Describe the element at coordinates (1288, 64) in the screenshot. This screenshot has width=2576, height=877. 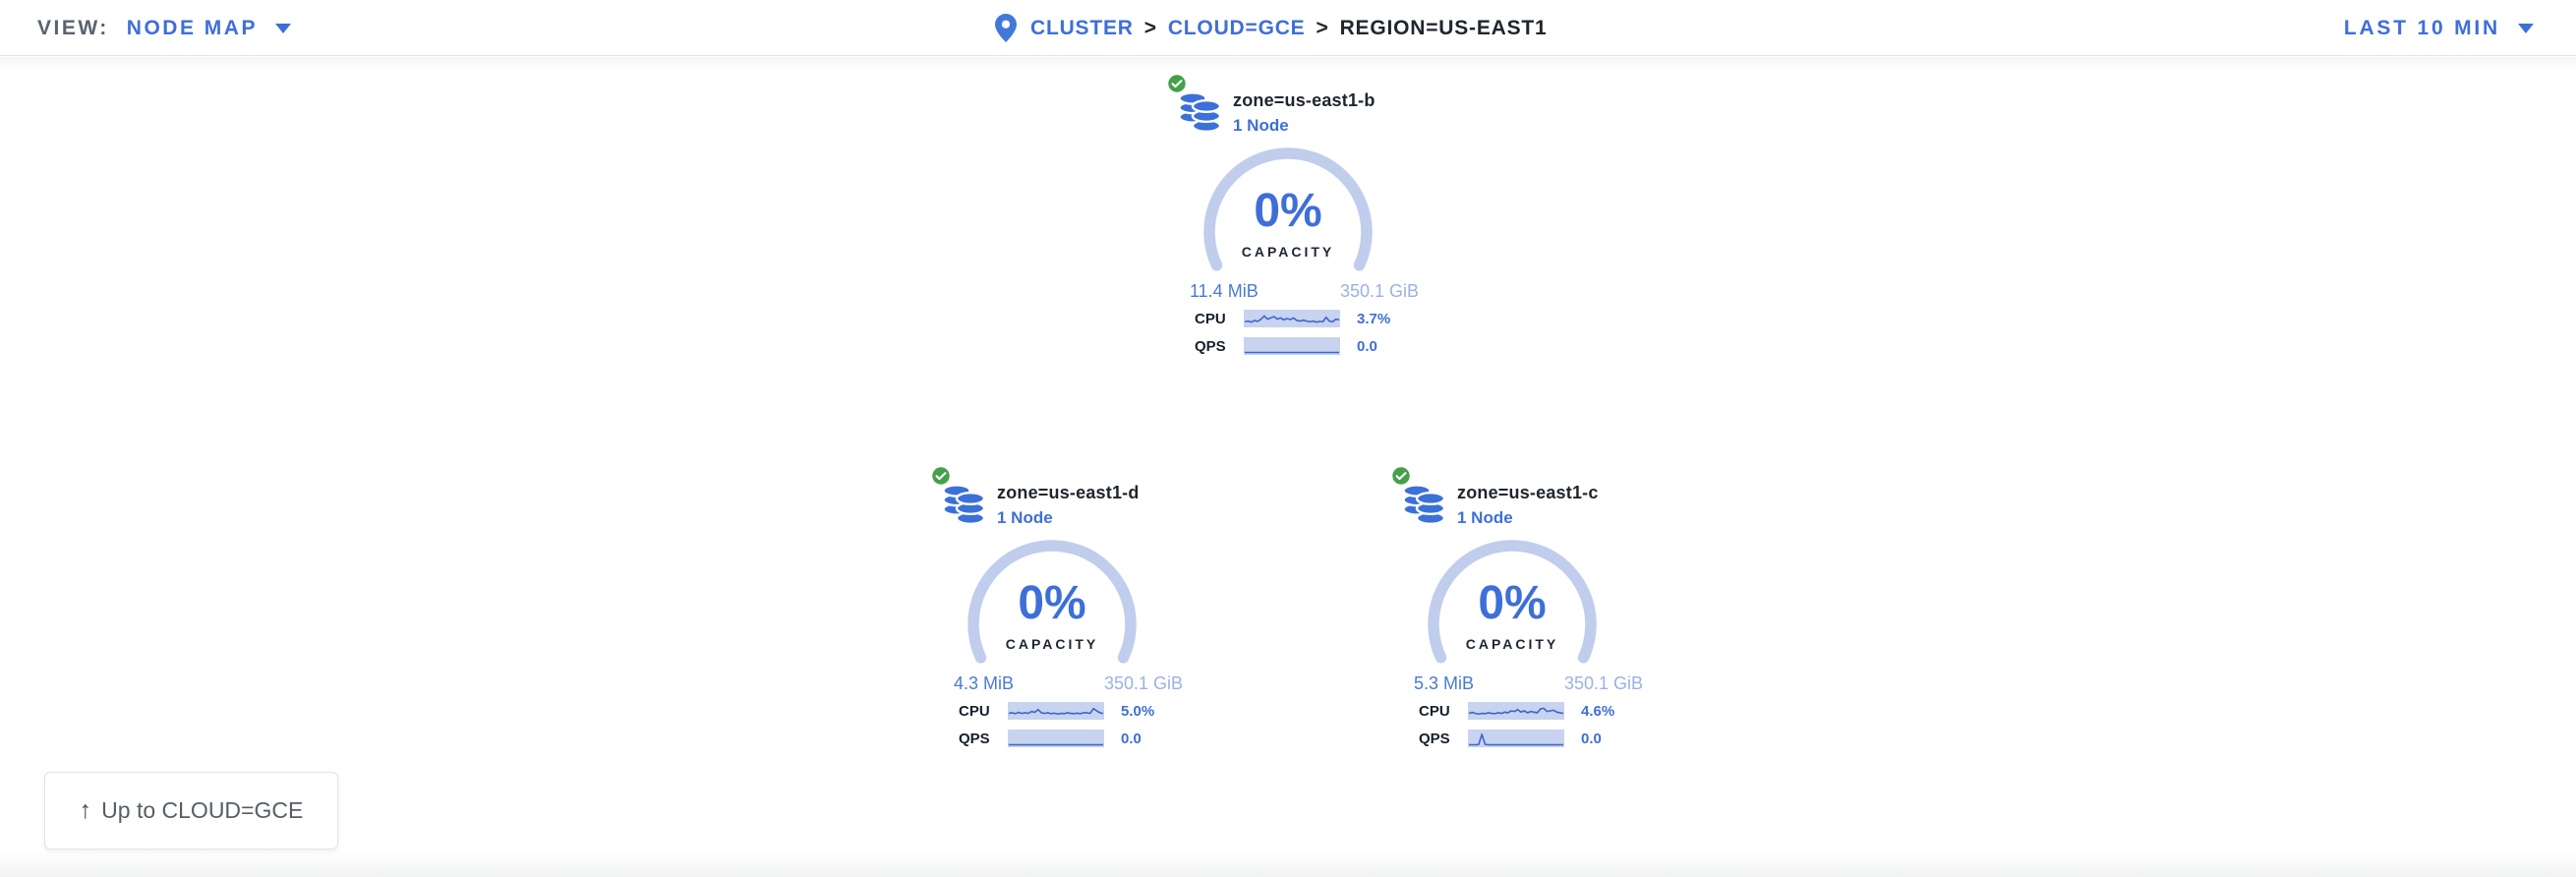
I see `topbar-shadow` at that location.